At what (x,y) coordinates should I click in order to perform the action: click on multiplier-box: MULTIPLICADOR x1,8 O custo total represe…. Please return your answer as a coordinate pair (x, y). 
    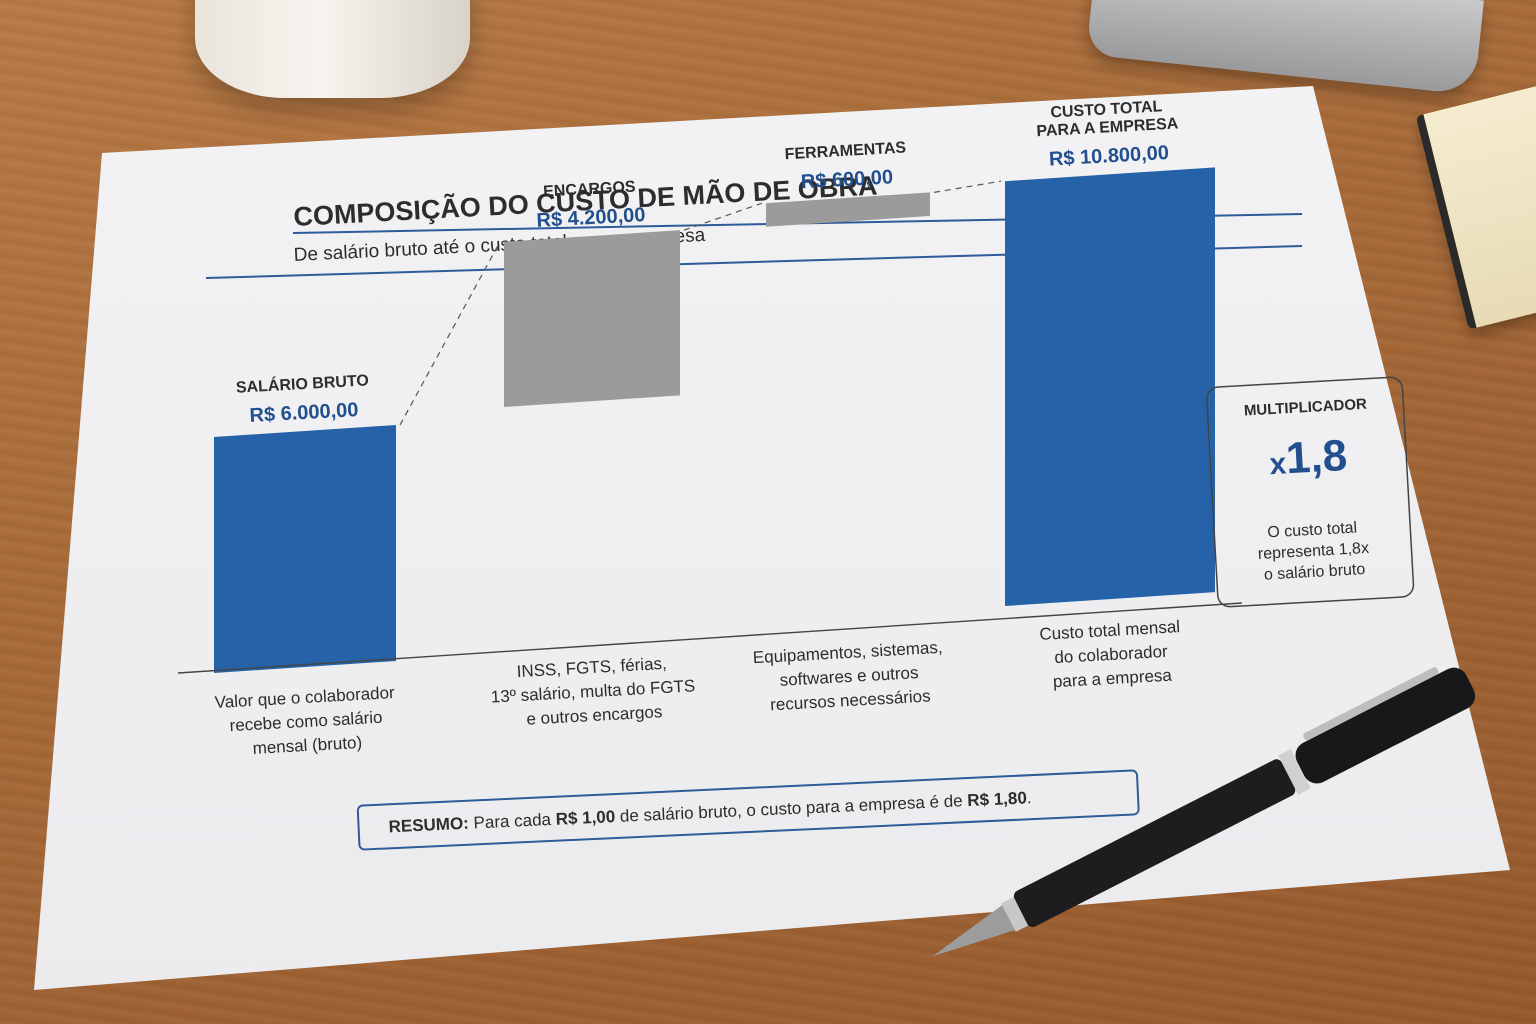
    Looking at the image, I should click on (1310, 492).